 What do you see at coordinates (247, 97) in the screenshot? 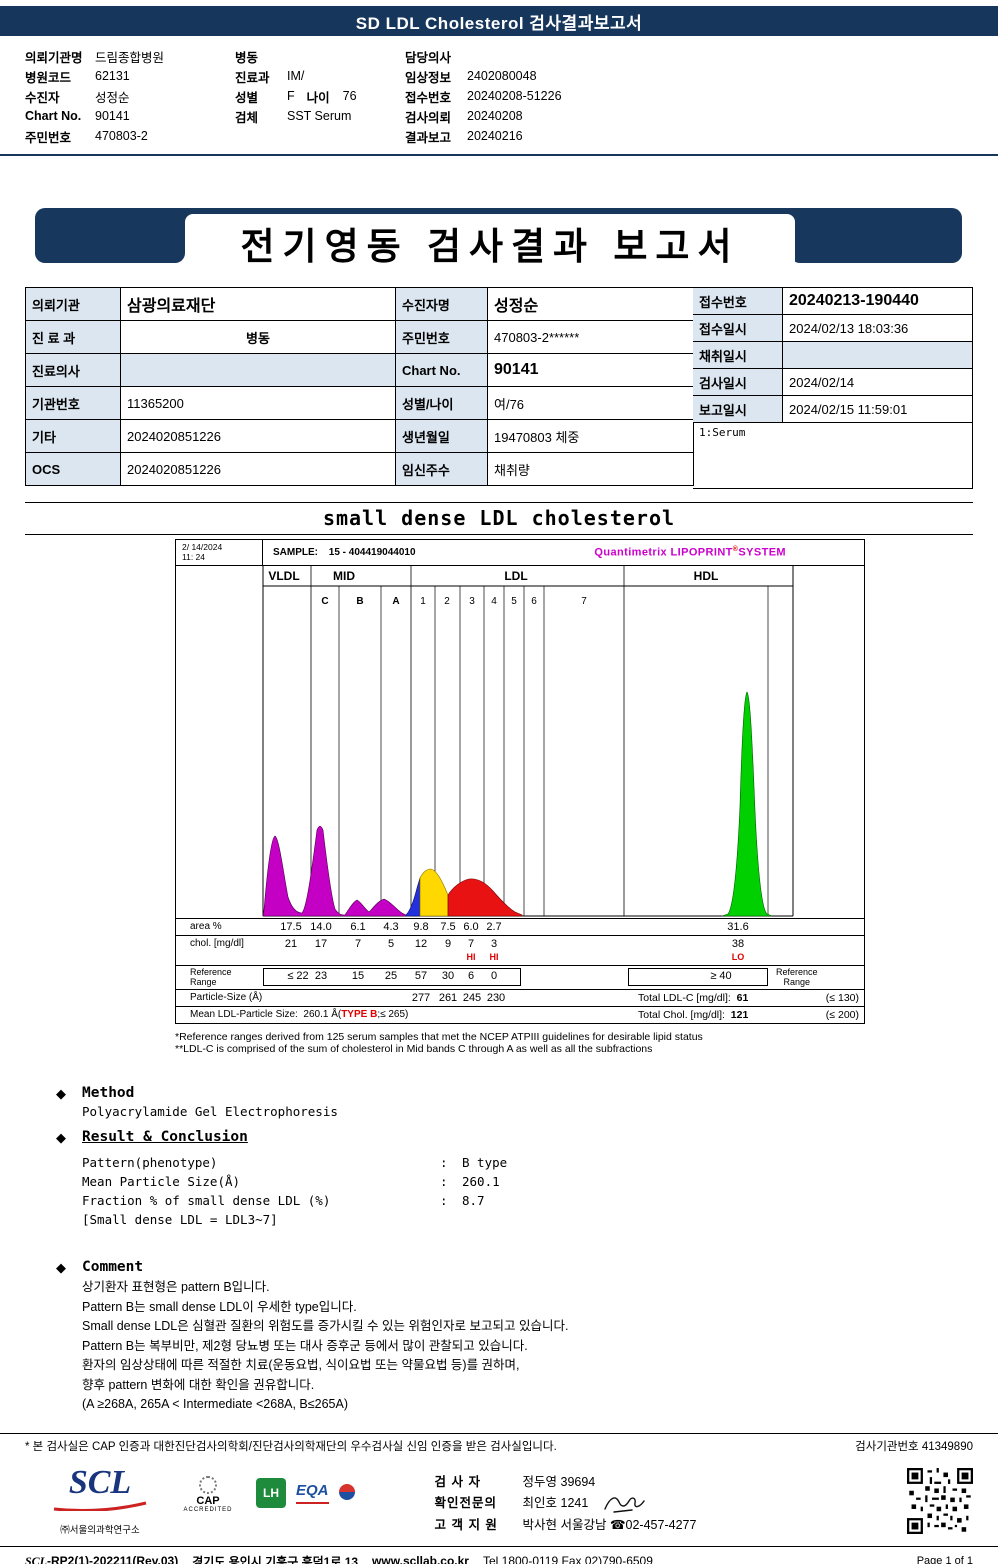
I see `field-label: 성별` at bounding box center [247, 97].